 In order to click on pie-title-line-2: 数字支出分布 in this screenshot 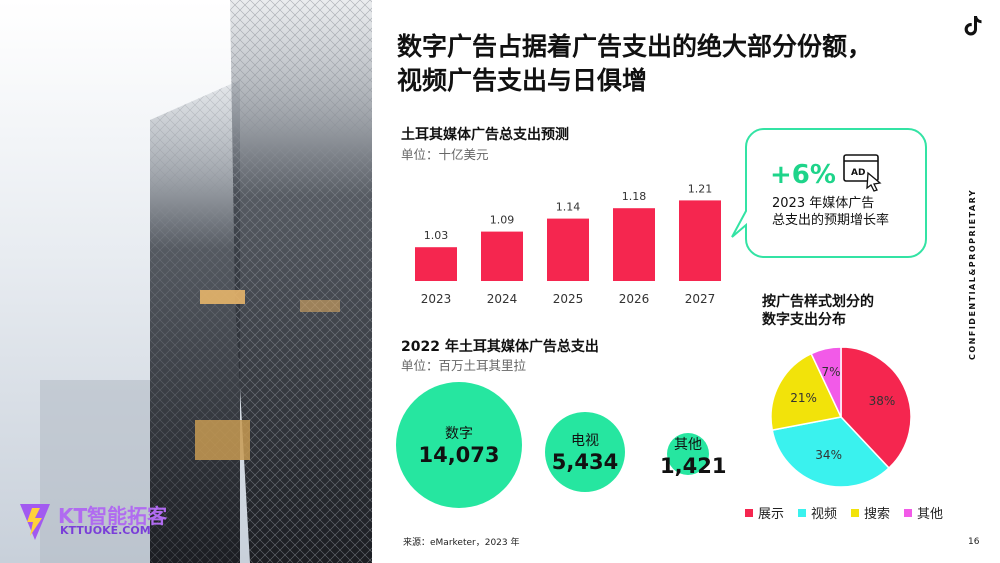, I will do `click(804, 320)`.